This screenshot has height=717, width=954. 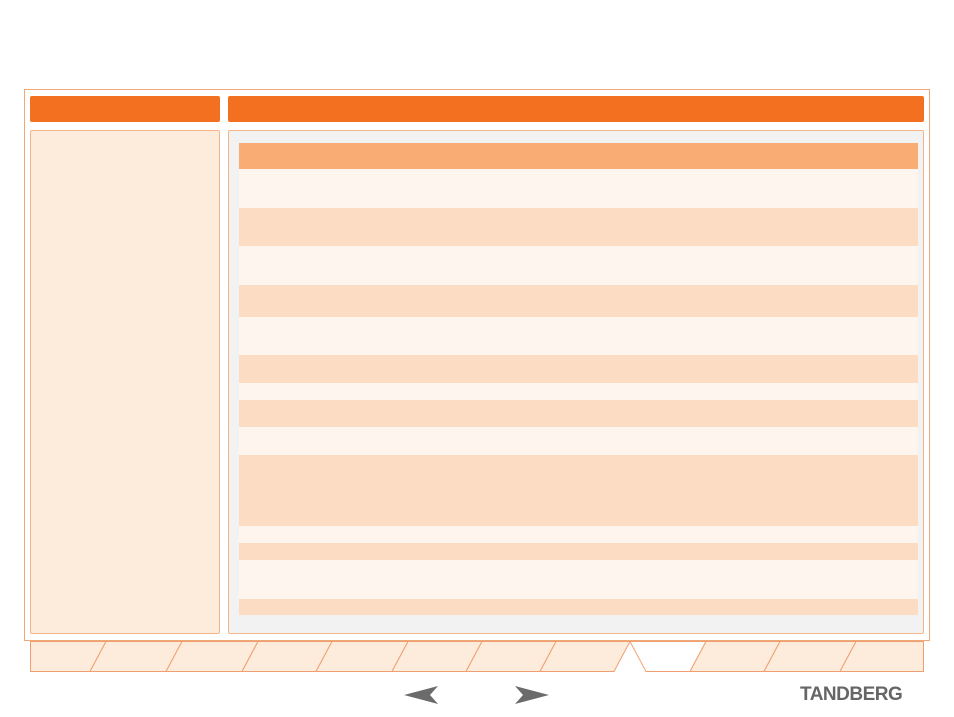 What do you see at coordinates (532, 695) in the screenshot?
I see `right-arrow-icon` at bounding box center [532, 695].